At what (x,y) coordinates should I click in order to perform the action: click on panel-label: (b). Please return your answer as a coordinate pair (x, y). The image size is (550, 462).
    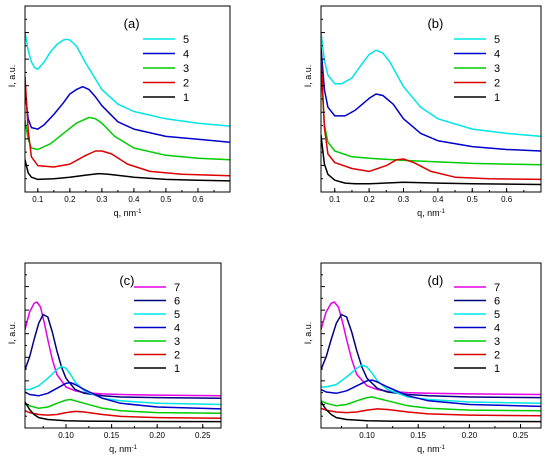
    Looking at the image, I should click on (435, 23).